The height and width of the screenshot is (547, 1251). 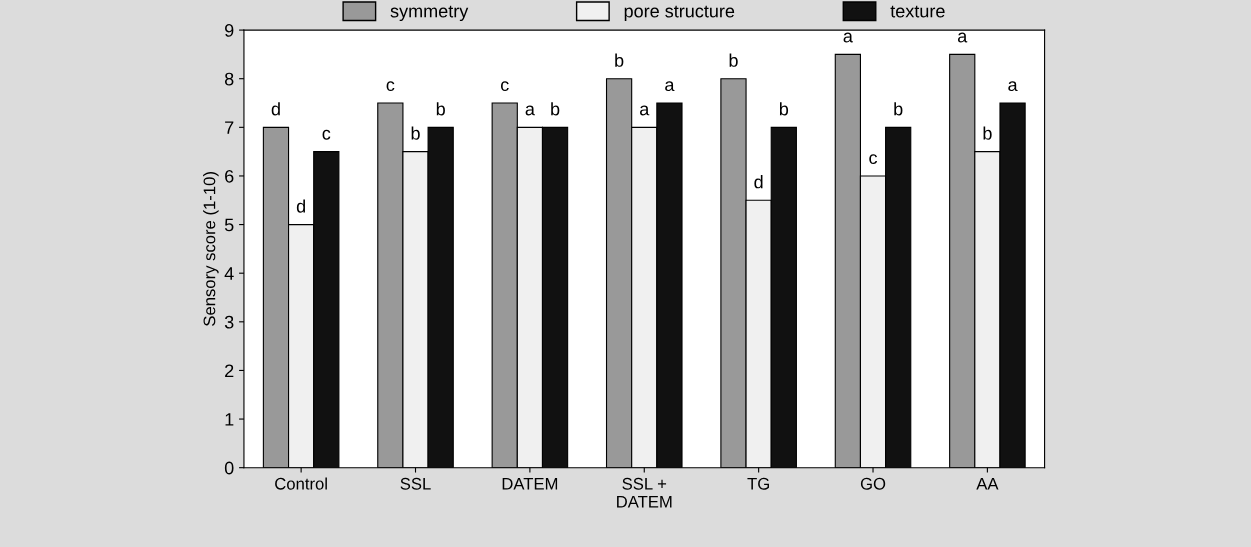 What do you see at coordinates (229, 273) in the screenshot?
I see `y-tick-label: 4` at bounding box center [229, 273].